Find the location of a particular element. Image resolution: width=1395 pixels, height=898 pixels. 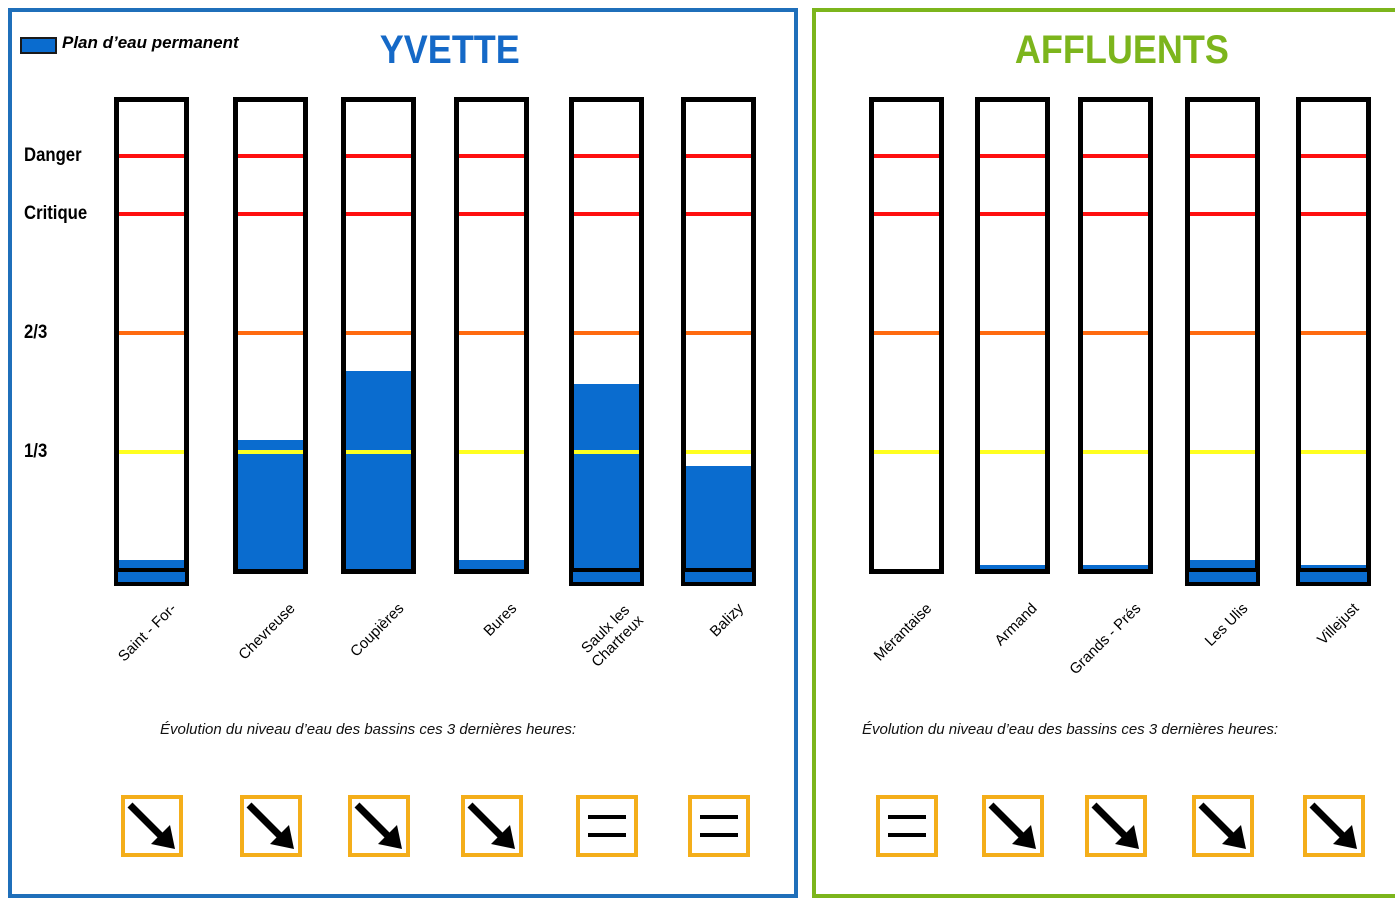

basin-balizy is located at coordinates (718, 341).